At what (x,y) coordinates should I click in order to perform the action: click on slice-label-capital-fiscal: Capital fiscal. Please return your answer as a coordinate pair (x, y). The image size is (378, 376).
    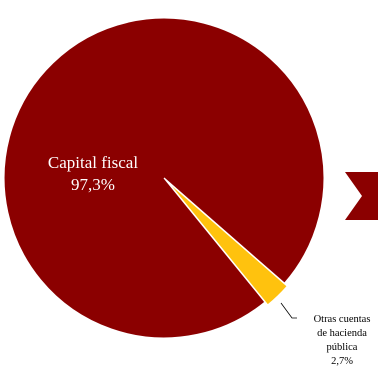
    Looking at the image, I should click on (93, 162).